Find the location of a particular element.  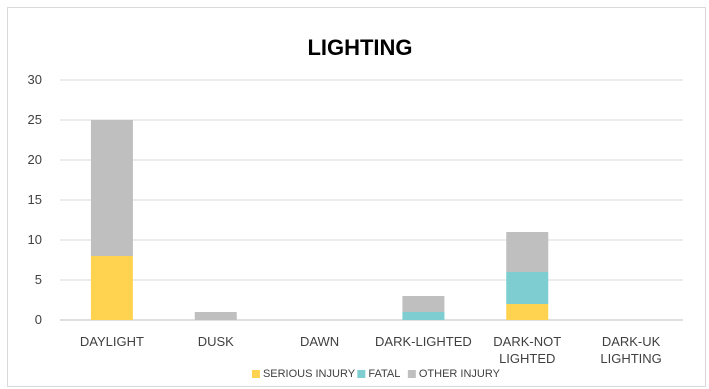

legend-label: FATAL is located at coordinates (384, 374).